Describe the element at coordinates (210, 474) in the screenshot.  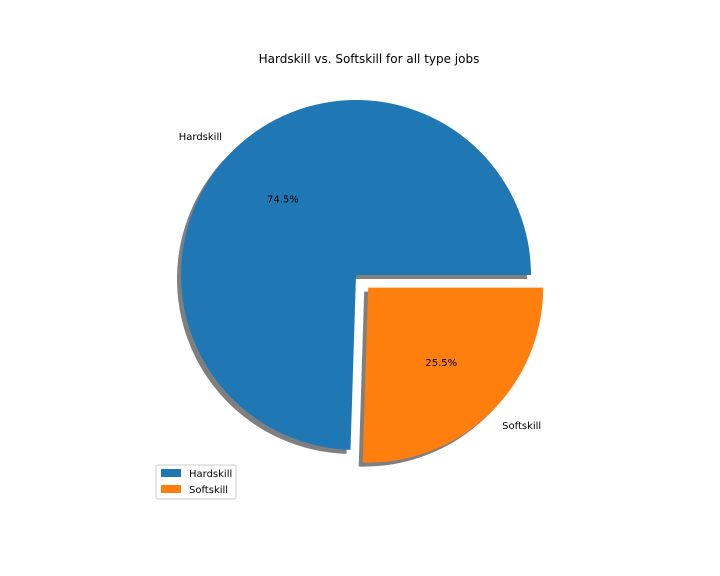
I see `legend-label-hardskill: Hardskill` at that location.